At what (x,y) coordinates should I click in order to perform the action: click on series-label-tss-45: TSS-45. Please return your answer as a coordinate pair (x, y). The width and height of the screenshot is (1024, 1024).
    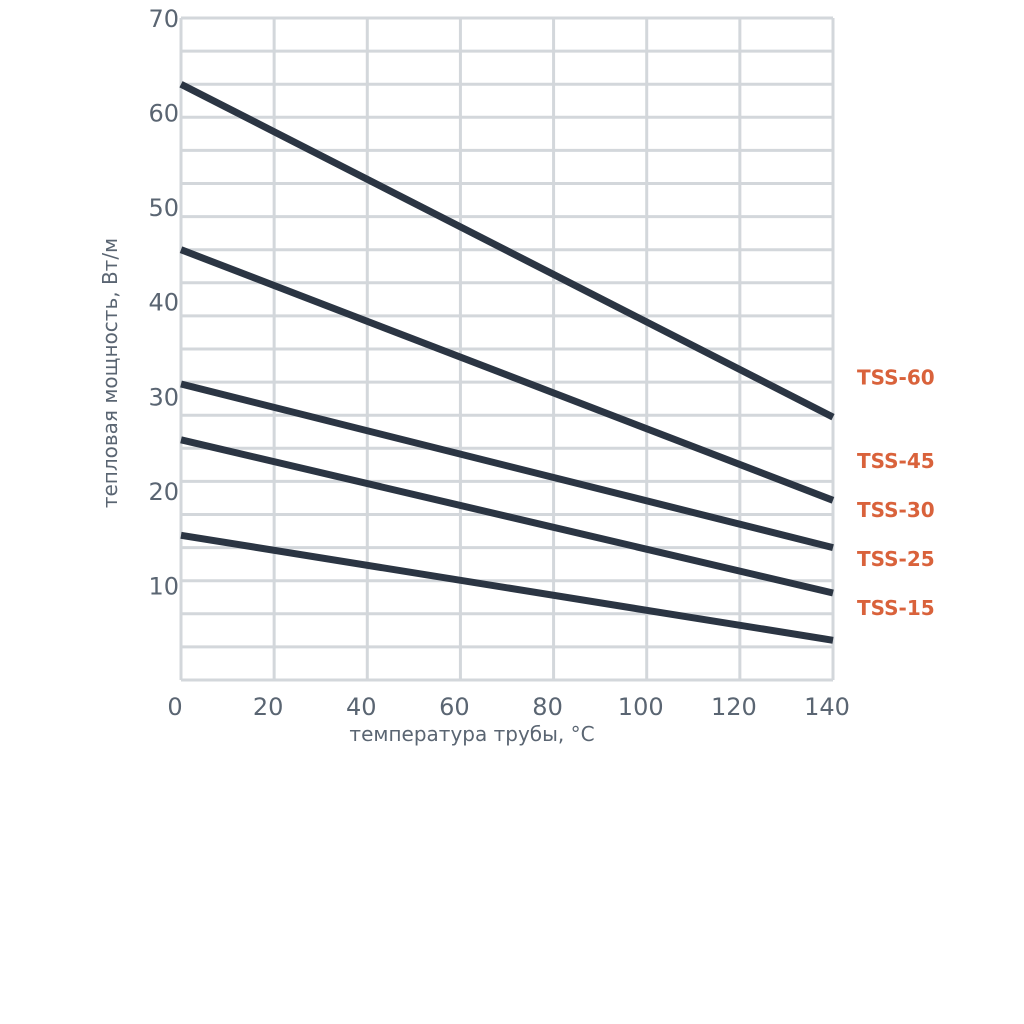
    Looking at the image, I should click on (896, 461).